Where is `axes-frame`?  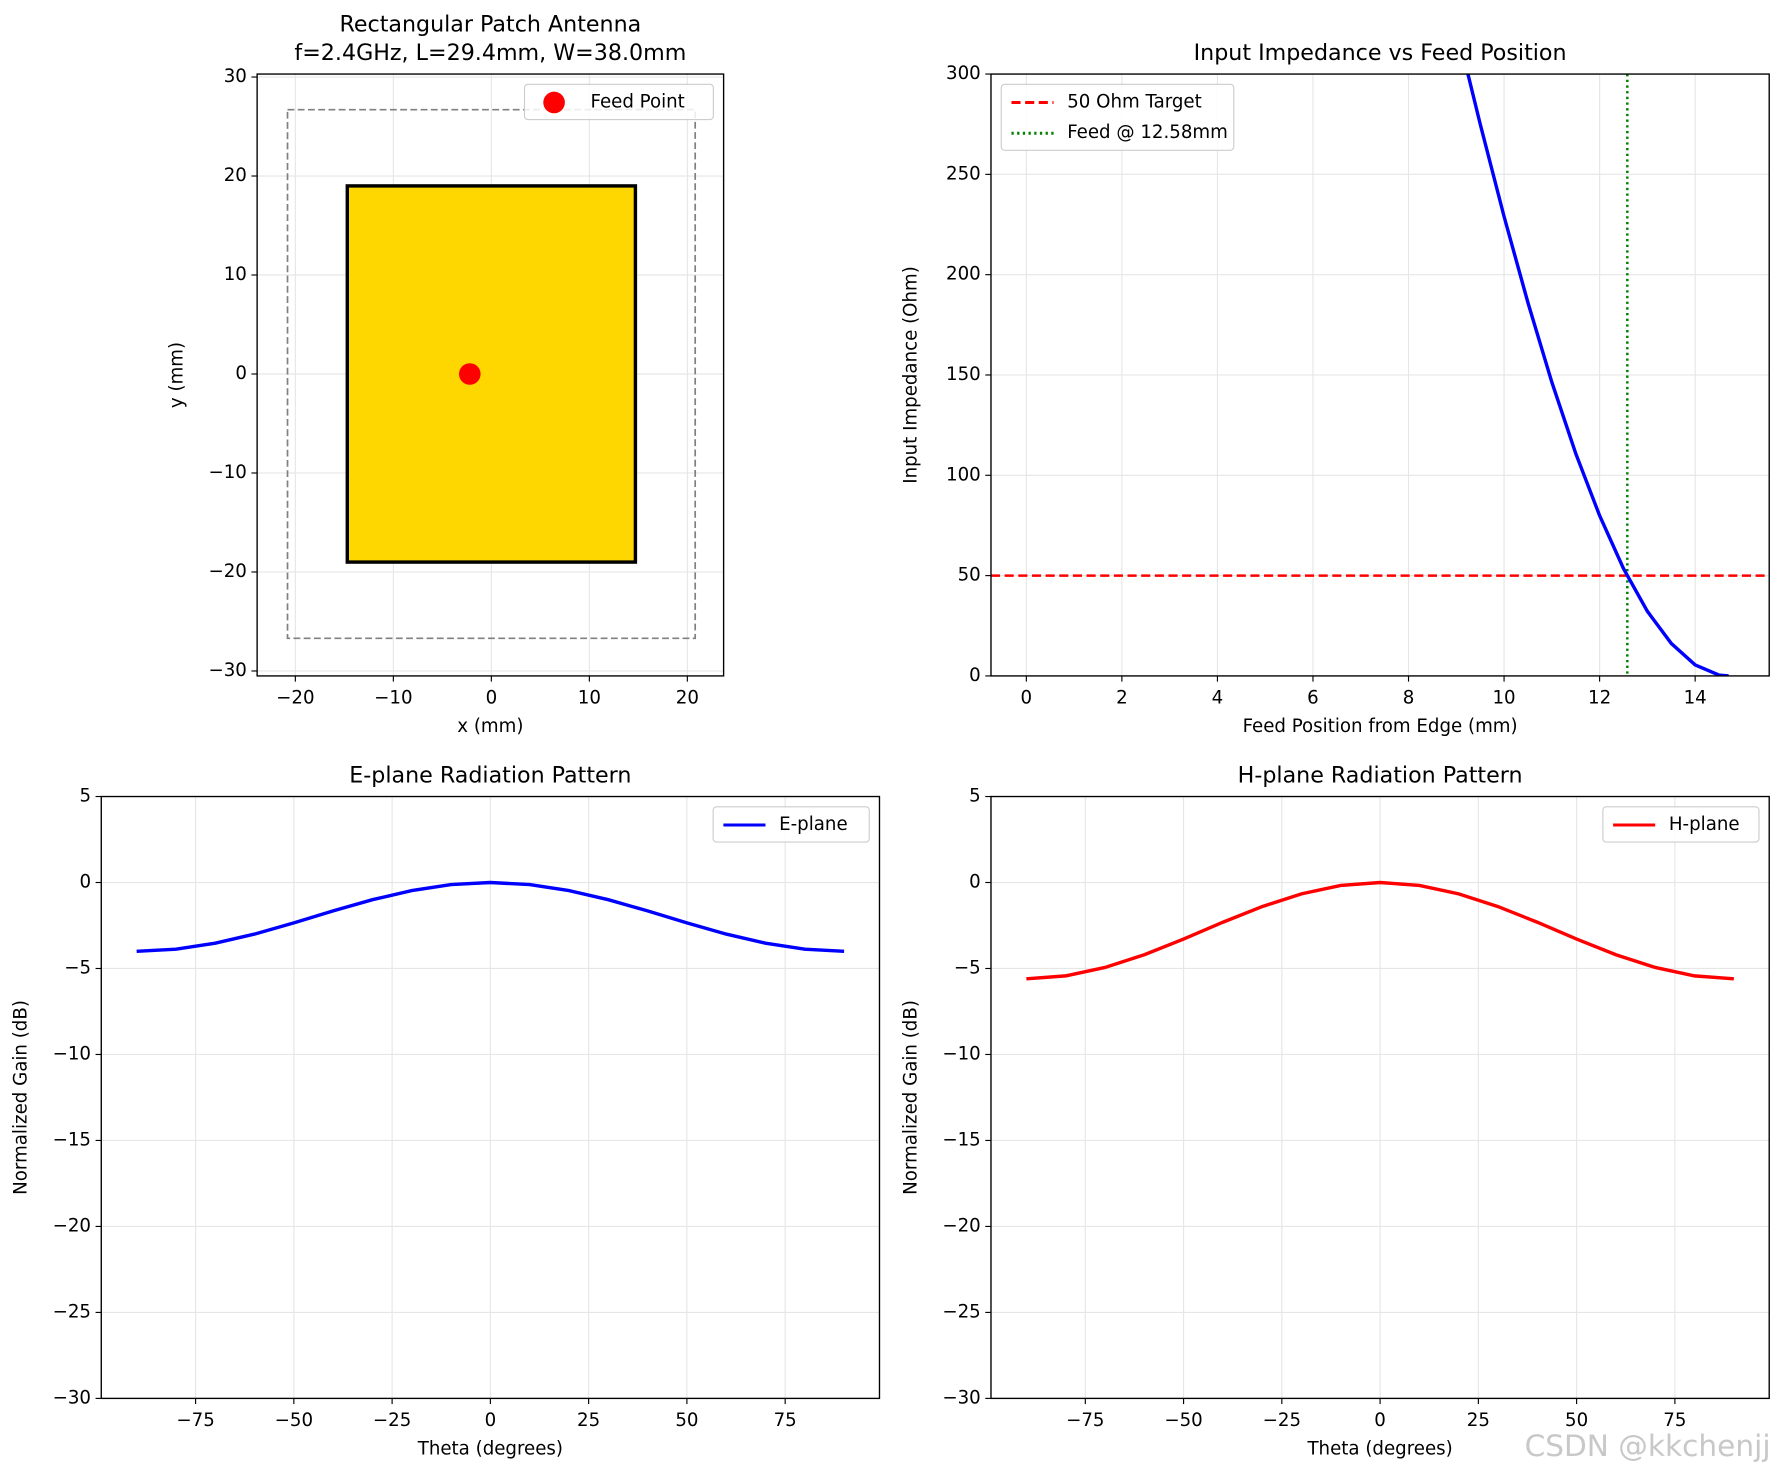 axes-frame is located at coordinates (490, 375).